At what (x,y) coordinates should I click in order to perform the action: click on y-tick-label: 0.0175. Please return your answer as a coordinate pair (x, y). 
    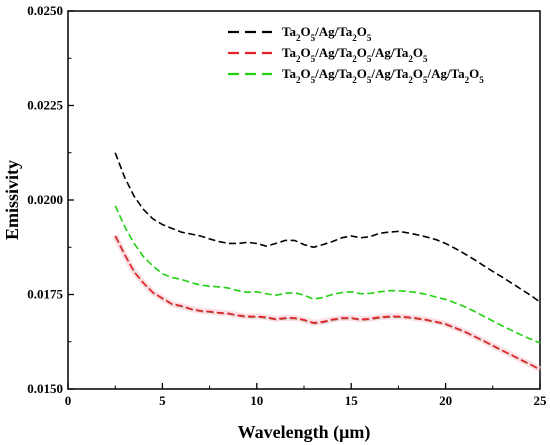
    Looking at the image, I should click on (45, 294).